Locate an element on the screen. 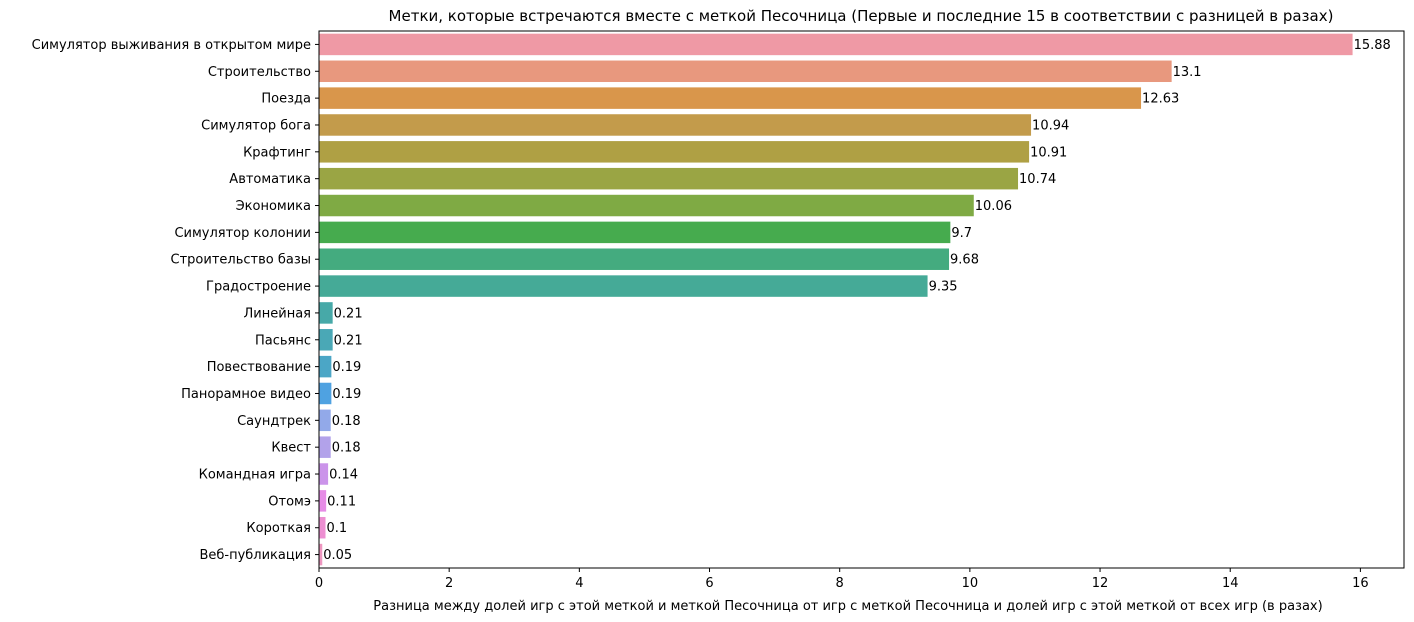 The width and height of the screenshot is (1414, 622). x-tick-label: 12 is located at coordinates (1100, 583).